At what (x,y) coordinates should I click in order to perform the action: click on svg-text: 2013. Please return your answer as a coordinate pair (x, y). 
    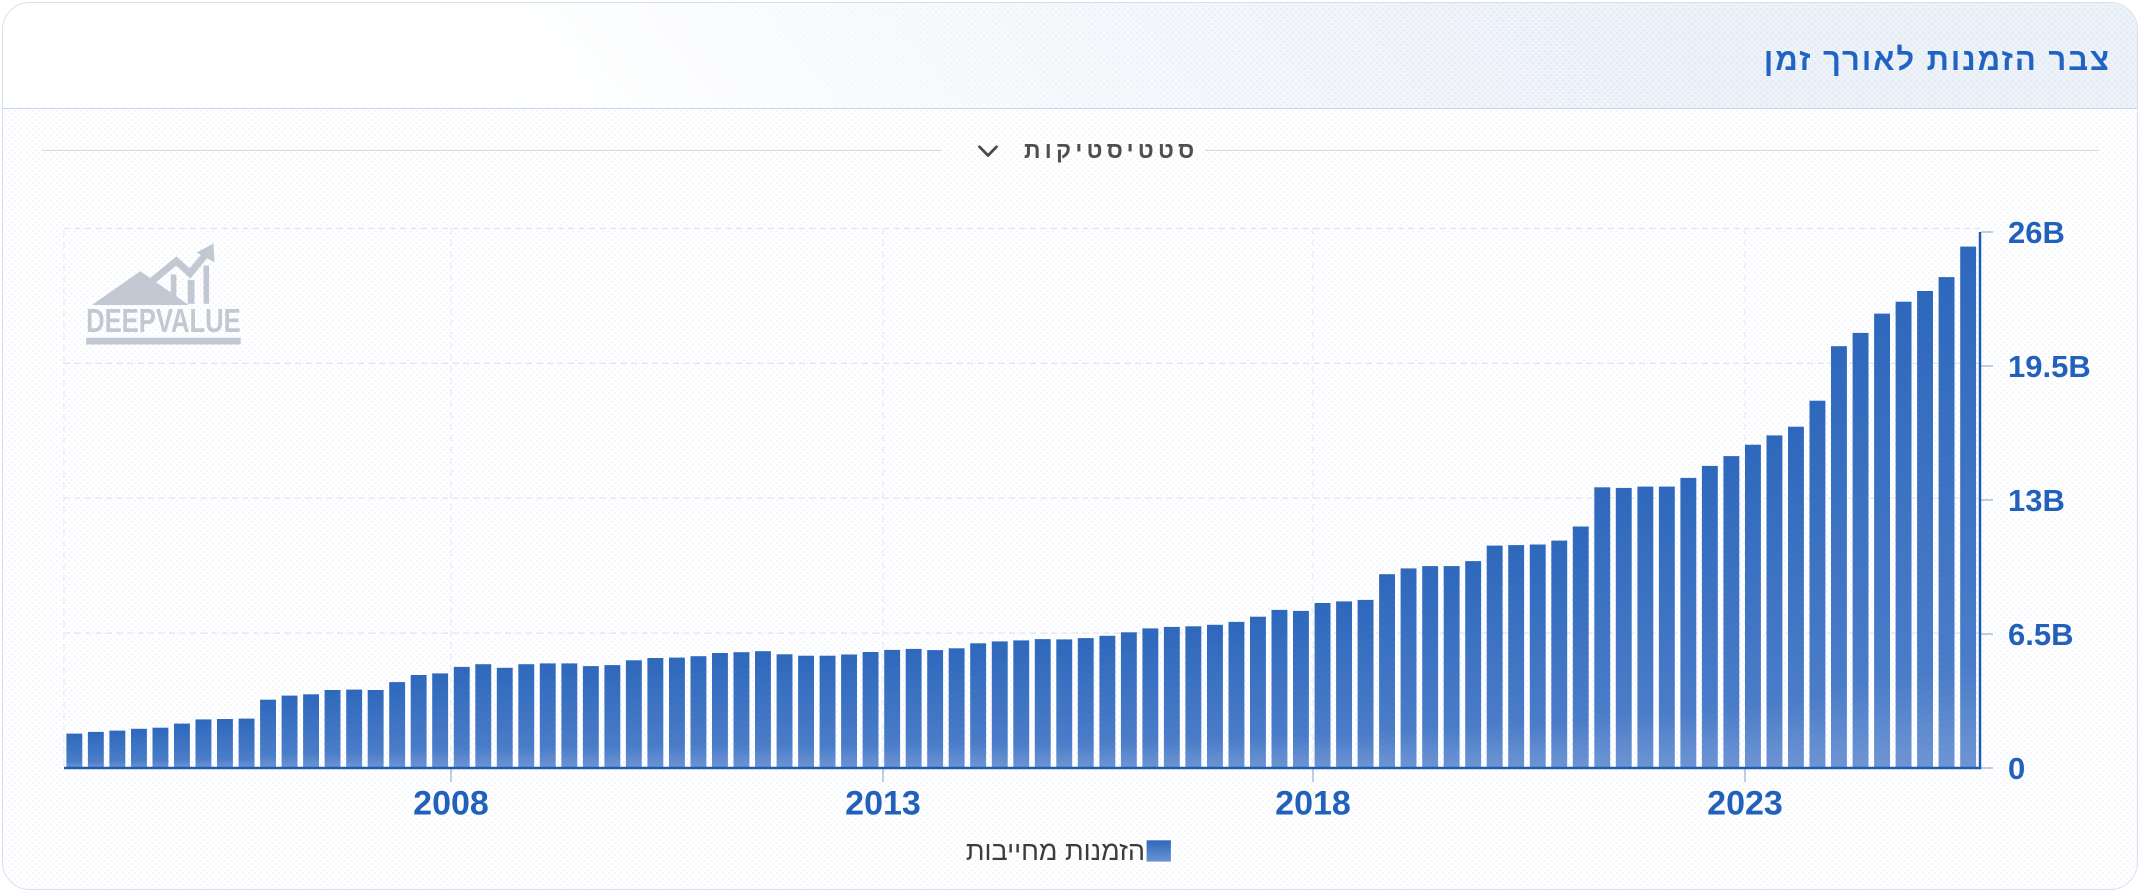
    Looking at the image, I should click on (883, 804).